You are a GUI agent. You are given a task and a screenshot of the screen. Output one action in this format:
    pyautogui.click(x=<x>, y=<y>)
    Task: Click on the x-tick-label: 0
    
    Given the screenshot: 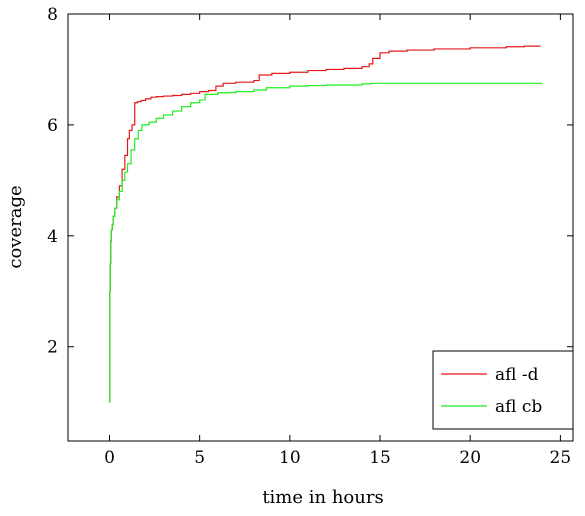 What is the action you would take?
    pyautogui.click(x=109, y=458)
    